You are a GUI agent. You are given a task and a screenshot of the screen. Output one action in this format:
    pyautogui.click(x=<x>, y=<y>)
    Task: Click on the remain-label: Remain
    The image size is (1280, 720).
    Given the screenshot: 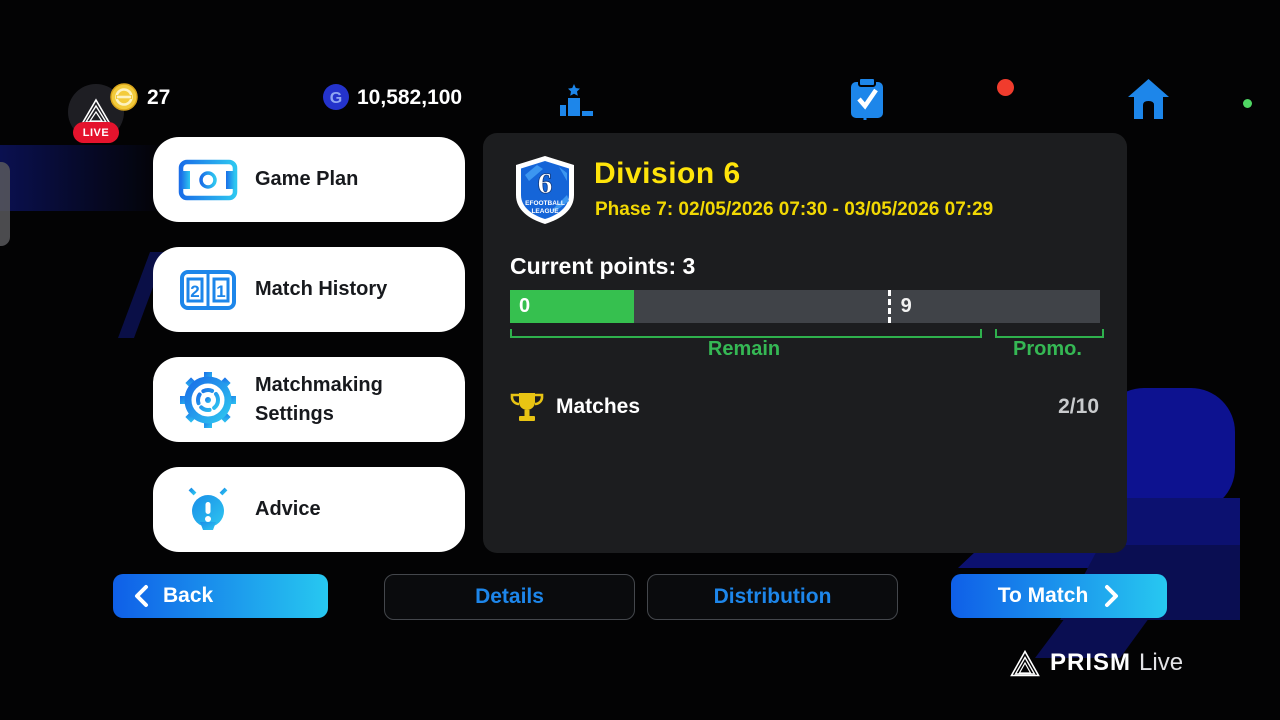 What is the action you would take?
    pyautogui.click(x=744, y=349)
    